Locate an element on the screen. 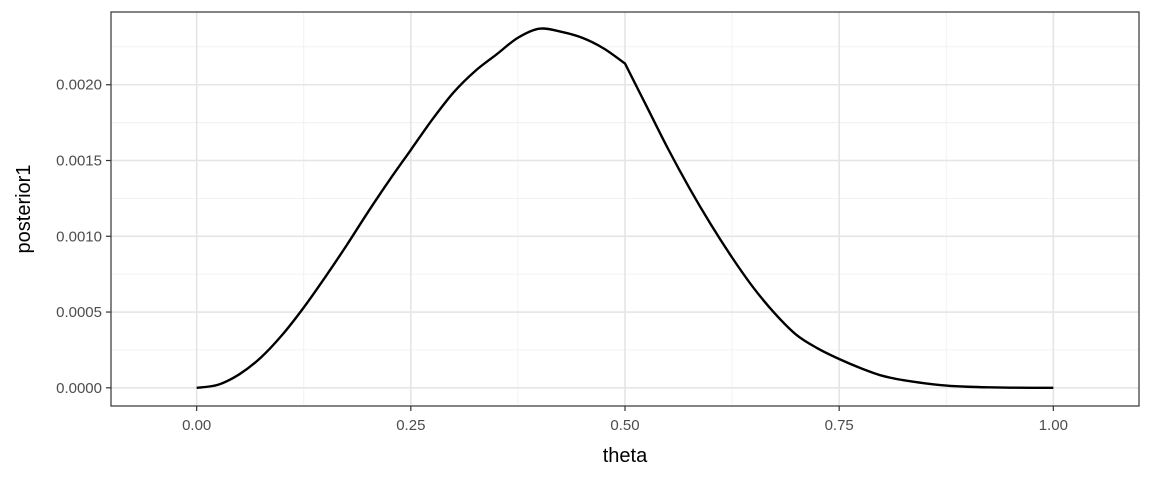  x-tick-label: 0.50 is located at coordinates (624, 425).